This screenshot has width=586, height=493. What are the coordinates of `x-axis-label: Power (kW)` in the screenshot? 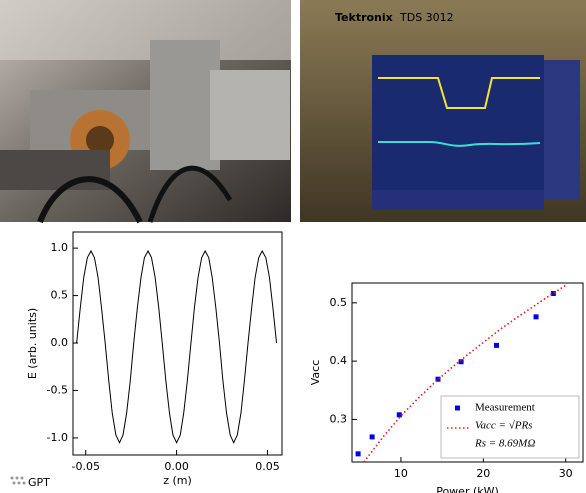 It's located at (467, 489).